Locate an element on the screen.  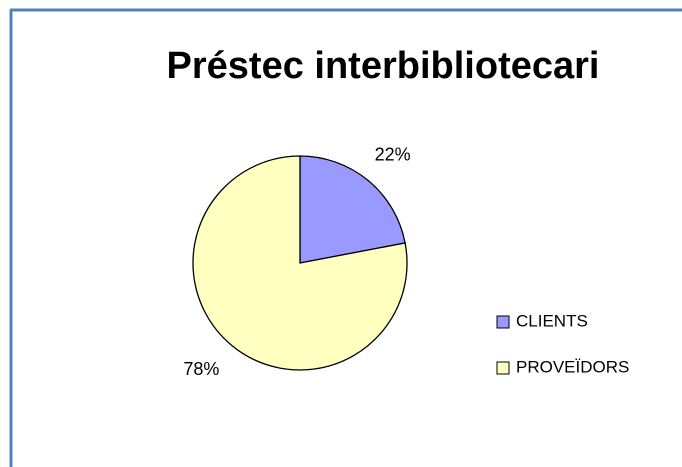
chart-title: Préstec interbibliotecari is located at coordinates (383, 66).